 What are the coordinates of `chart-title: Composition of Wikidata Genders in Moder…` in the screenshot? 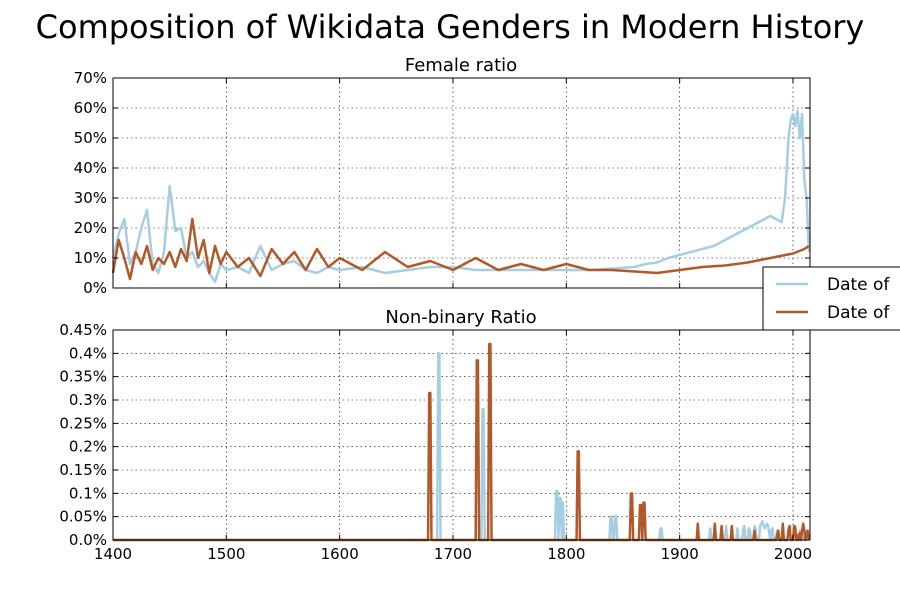 It's located at (450, 27).